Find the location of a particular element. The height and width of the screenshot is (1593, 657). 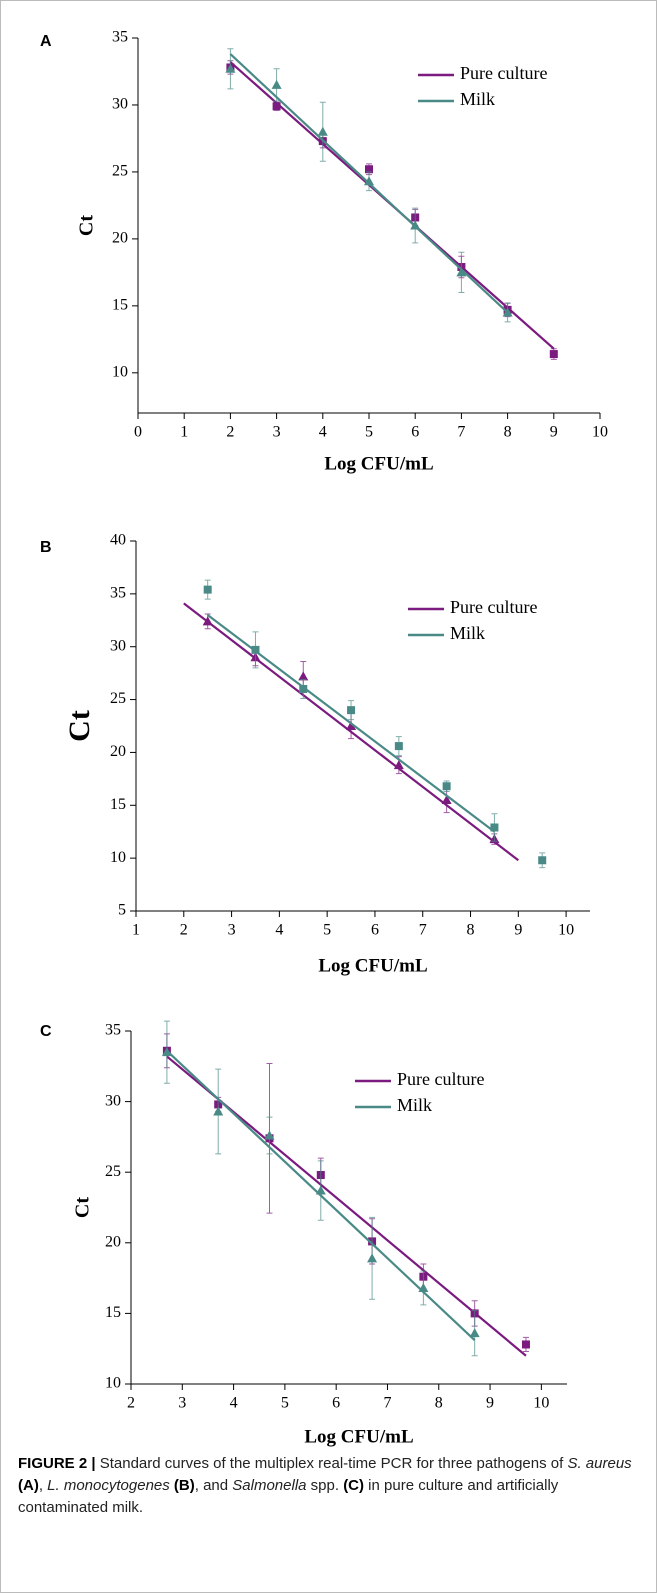

caption-run: , is located at coordinates (43, 1485).